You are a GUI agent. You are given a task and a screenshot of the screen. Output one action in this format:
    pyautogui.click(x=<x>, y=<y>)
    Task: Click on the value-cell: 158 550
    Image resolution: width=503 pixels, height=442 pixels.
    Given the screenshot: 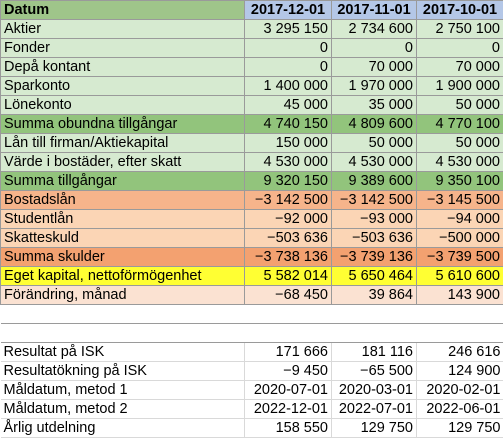 What is the action you would take?
    pyautogui.click(x=288, y=428)
    